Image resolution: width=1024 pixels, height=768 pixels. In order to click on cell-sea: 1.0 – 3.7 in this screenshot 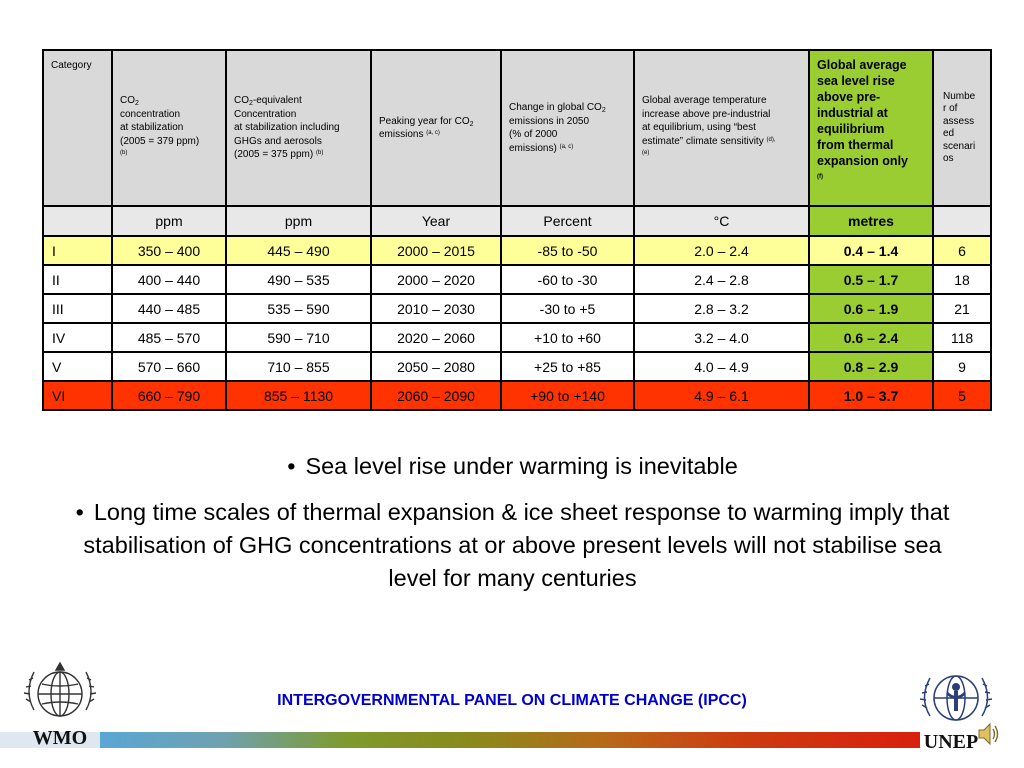, I will do `click(871, 395)`.